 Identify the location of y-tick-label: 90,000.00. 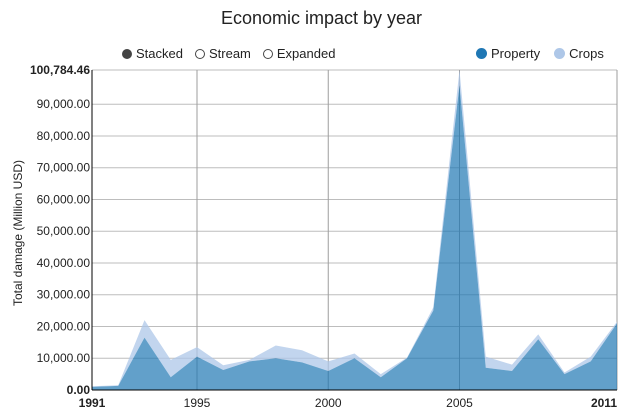
(64, 104).